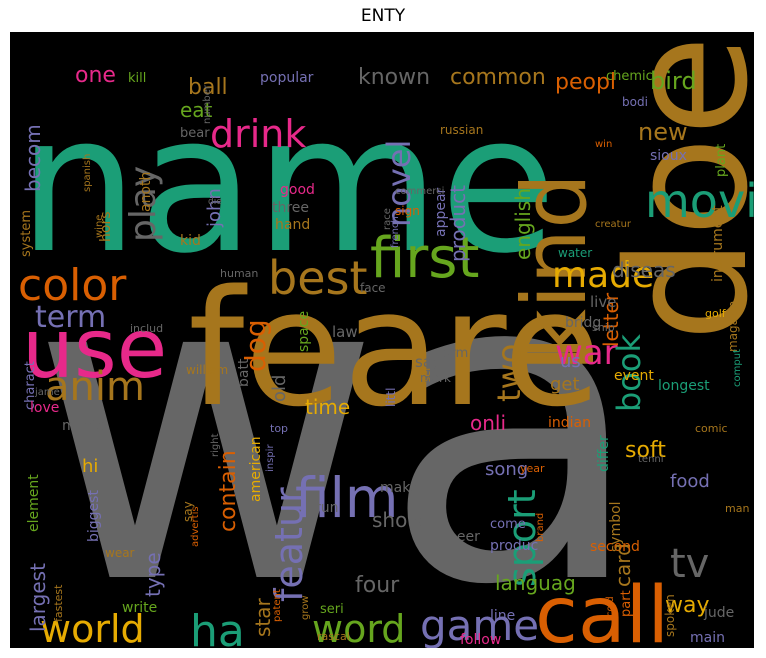  Describe the element at coordinates (575, 253) in the screenshot. I see `word-water: water` at that location.